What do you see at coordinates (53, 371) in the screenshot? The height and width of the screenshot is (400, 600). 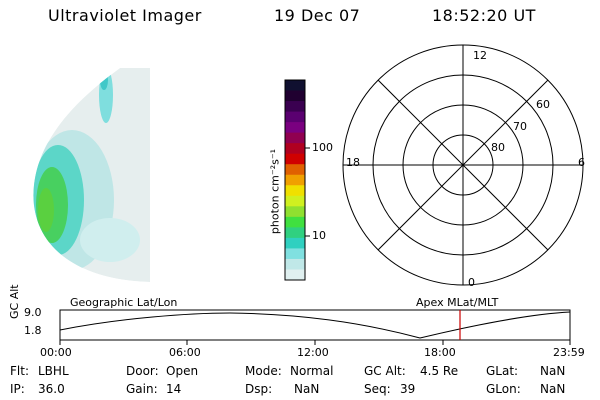 I see `flt-value: LBHL` at bounding box center [53, 371].